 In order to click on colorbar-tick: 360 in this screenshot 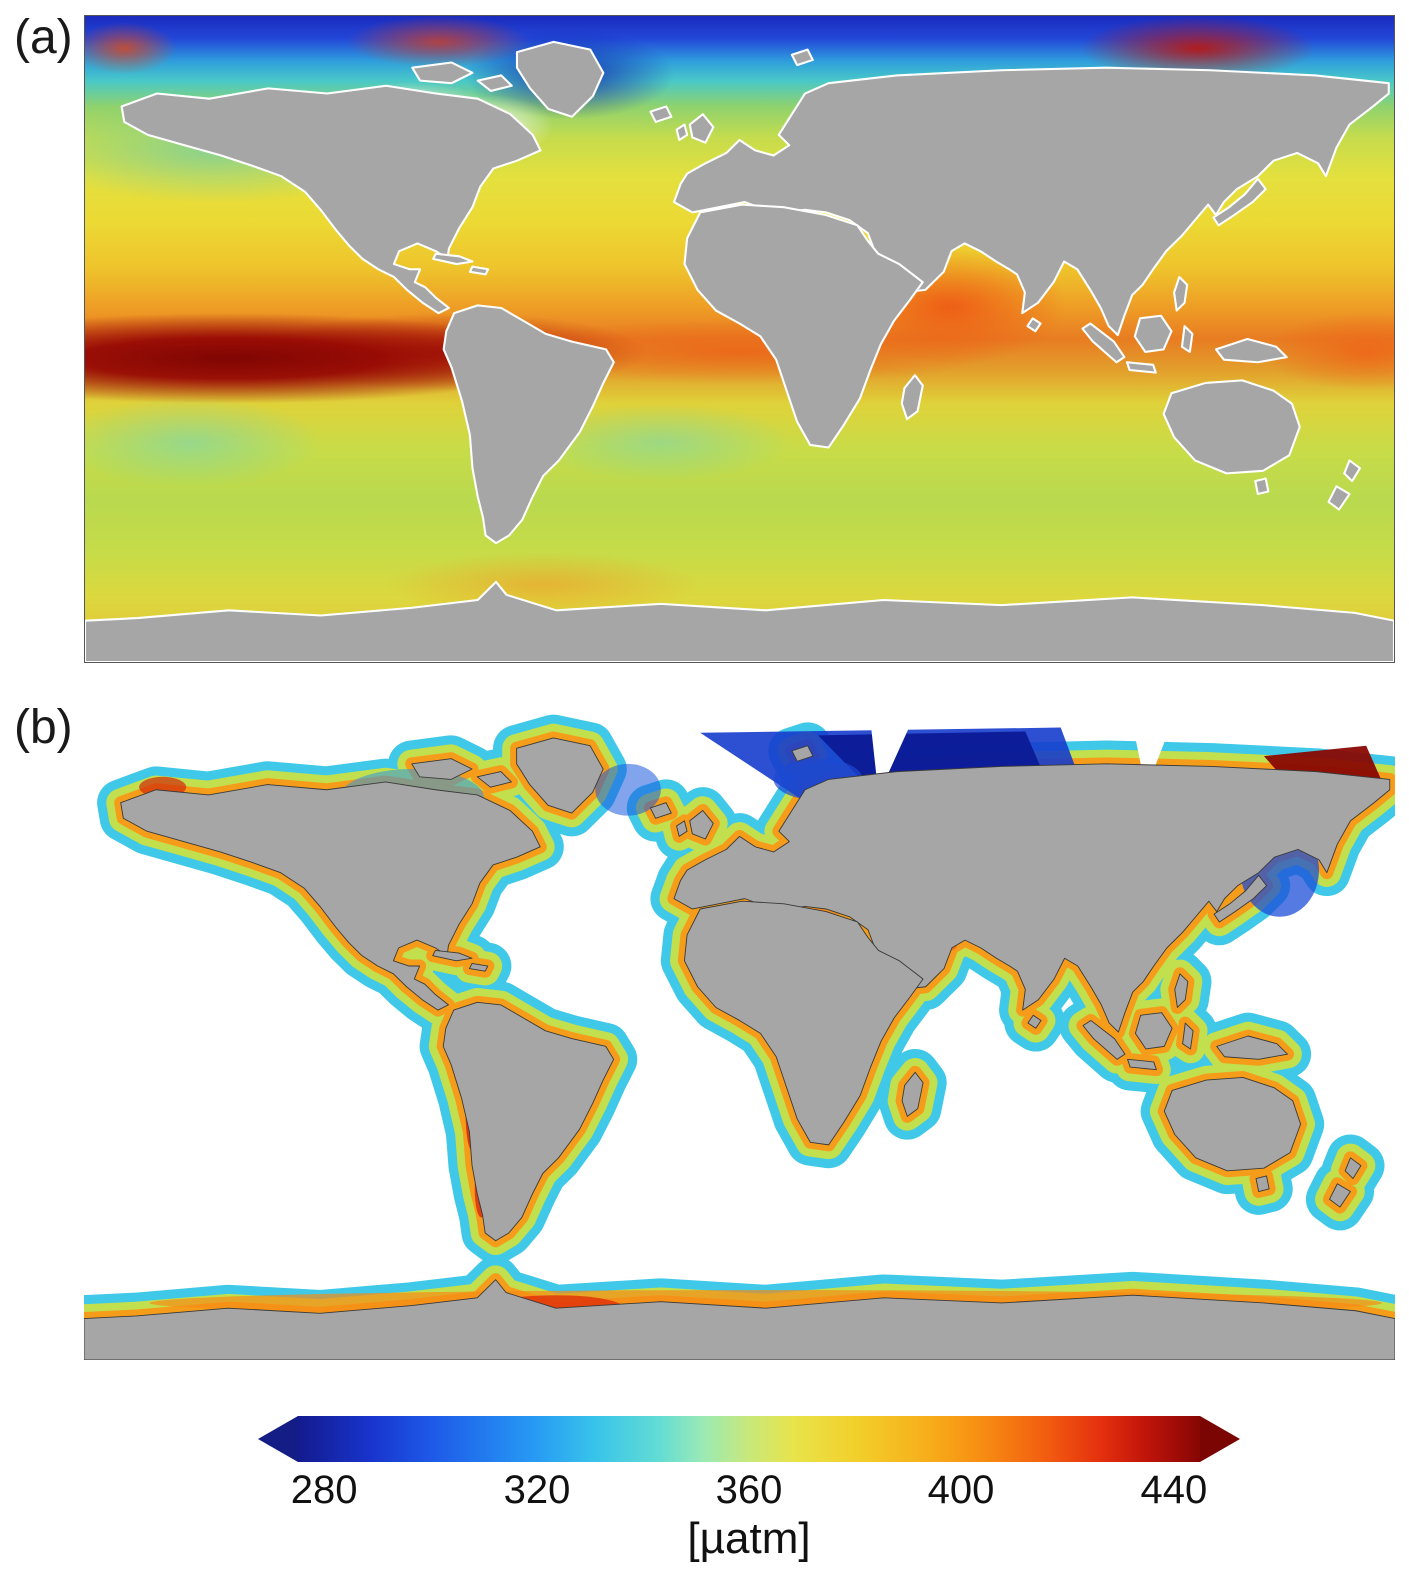, I will do `click(749, 1490)`.